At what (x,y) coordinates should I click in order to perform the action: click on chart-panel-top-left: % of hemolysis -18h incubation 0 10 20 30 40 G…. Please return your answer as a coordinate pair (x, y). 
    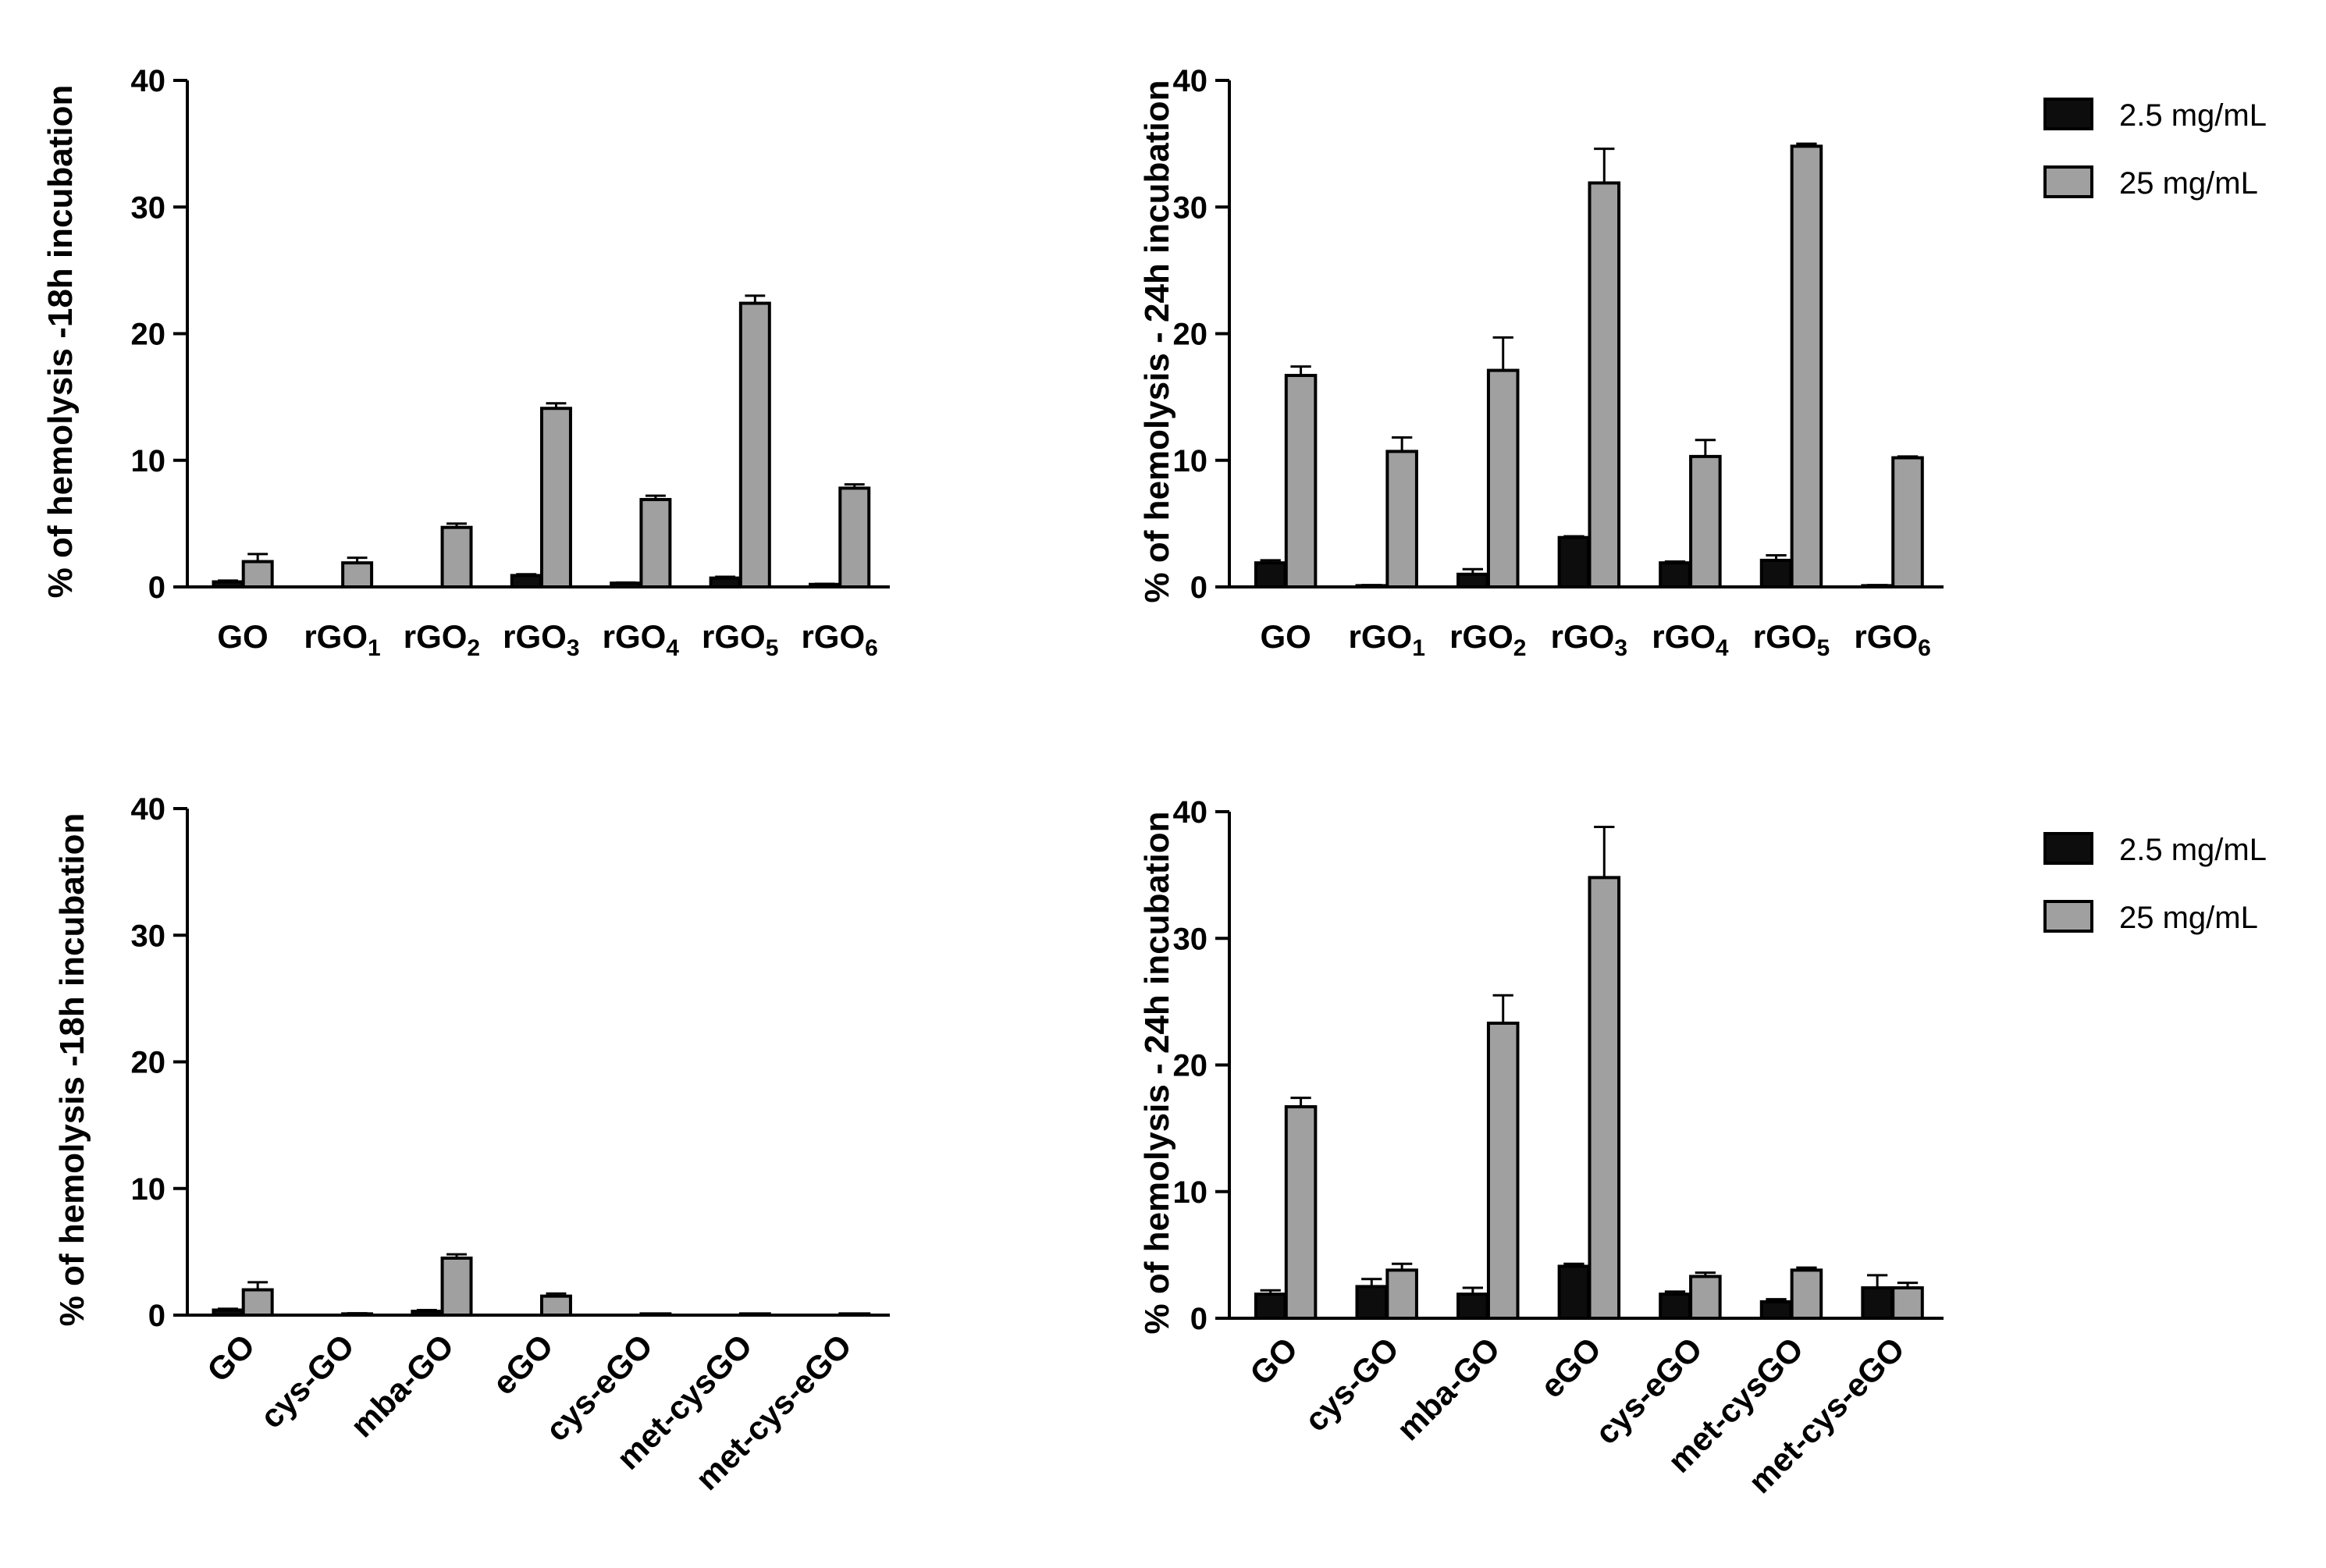
    Looking at the image, I should click on (465, 362).